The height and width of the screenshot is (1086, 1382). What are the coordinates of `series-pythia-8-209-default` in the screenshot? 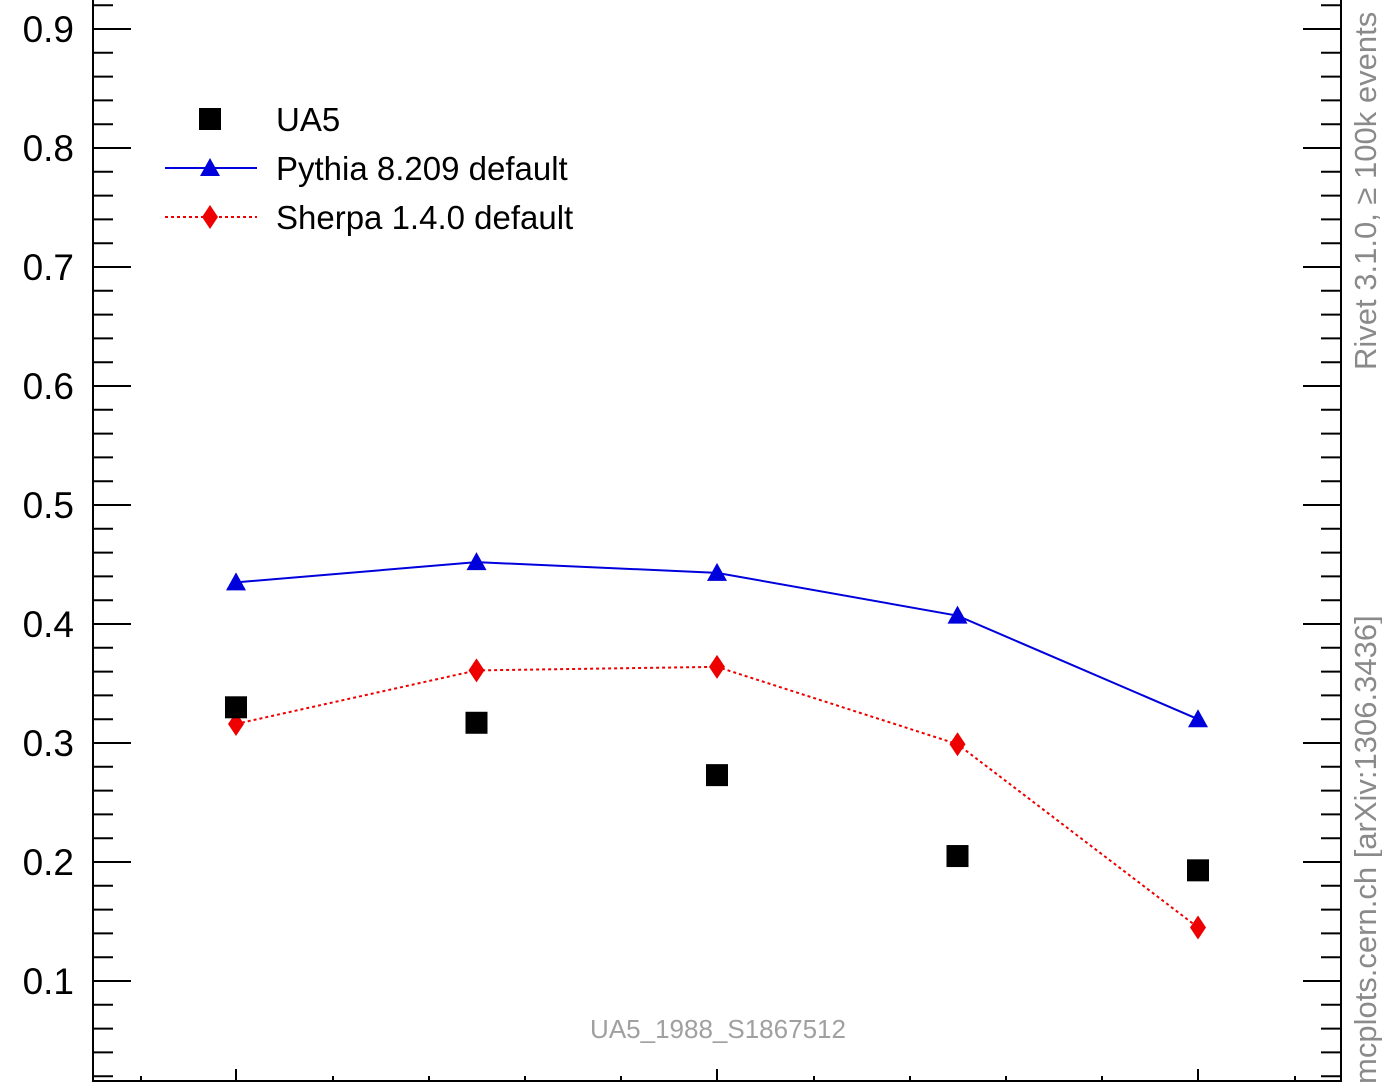 It's located at (717, 640).